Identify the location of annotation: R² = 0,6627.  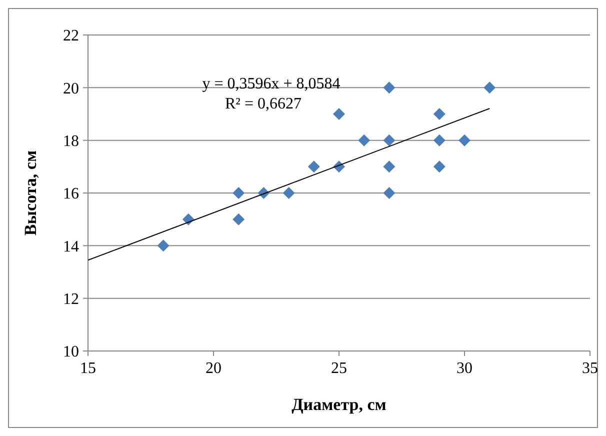
(263, 104).